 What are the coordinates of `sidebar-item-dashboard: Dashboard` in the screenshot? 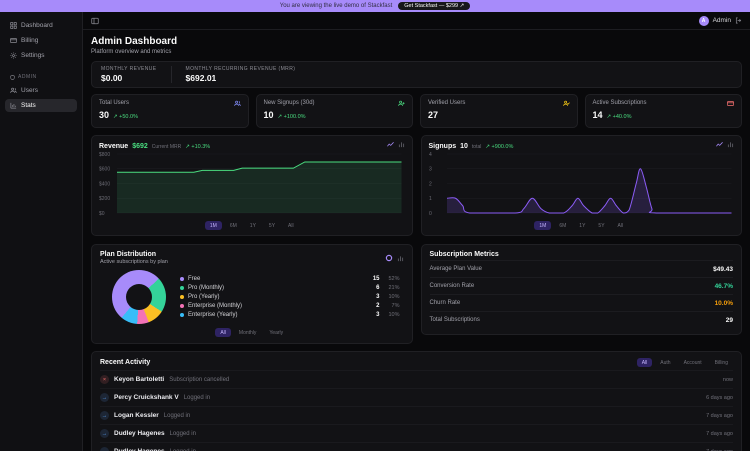 It's located at (41, 25).